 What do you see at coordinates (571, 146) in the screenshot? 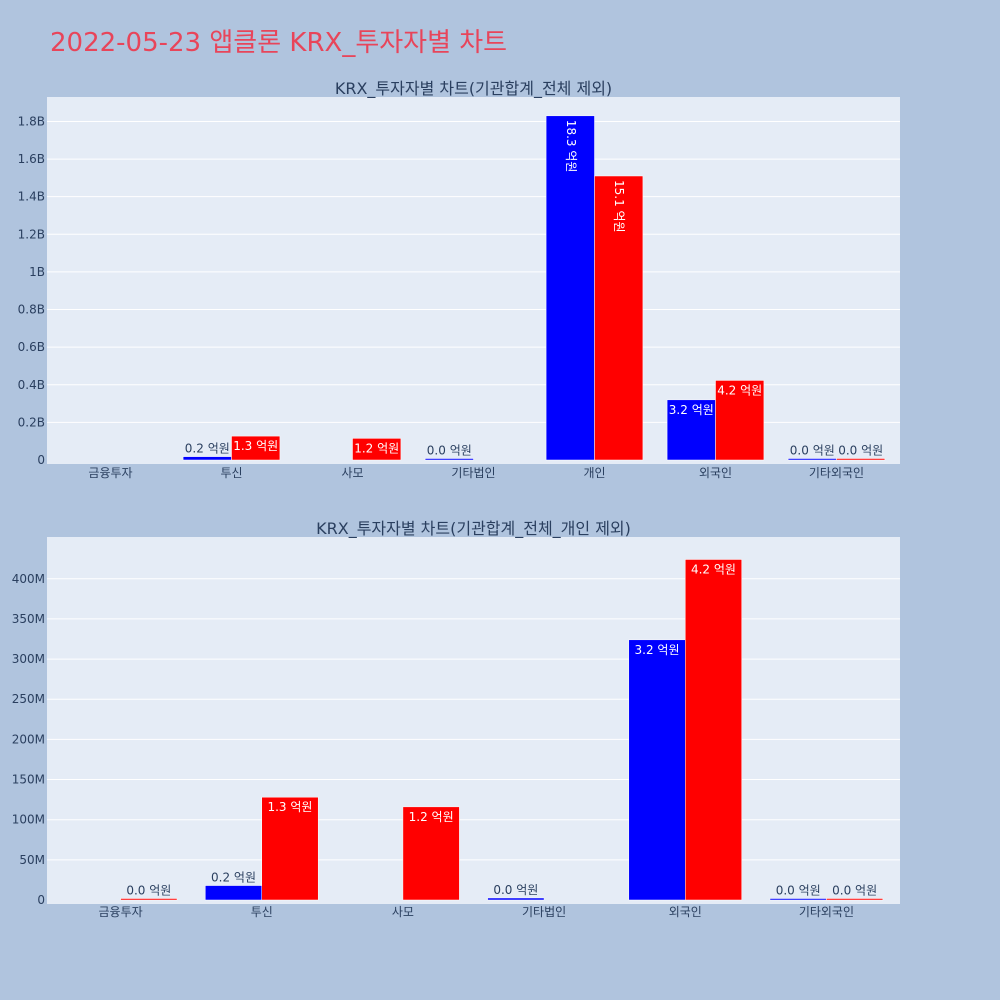
I see `data-label: 18.3 억원` at bounding box center [571, 146].